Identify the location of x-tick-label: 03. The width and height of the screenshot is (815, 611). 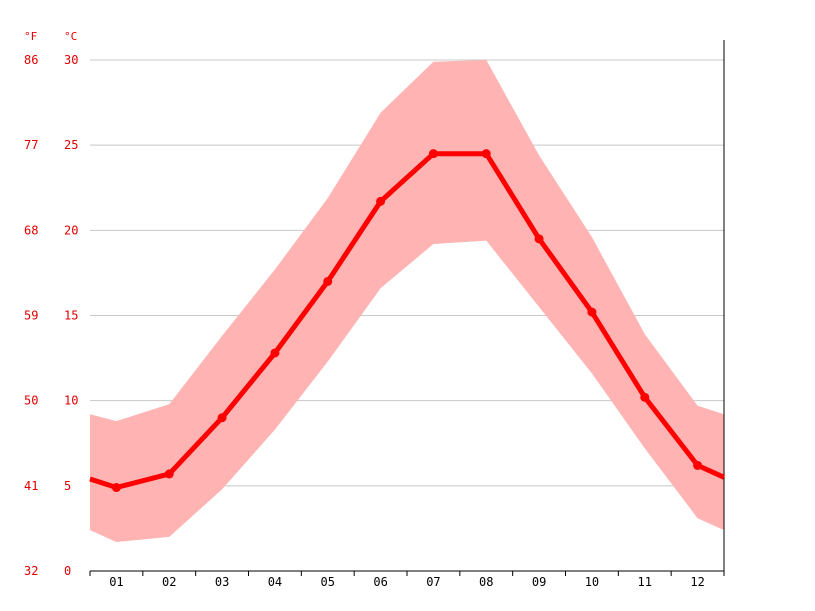
(222, 582).